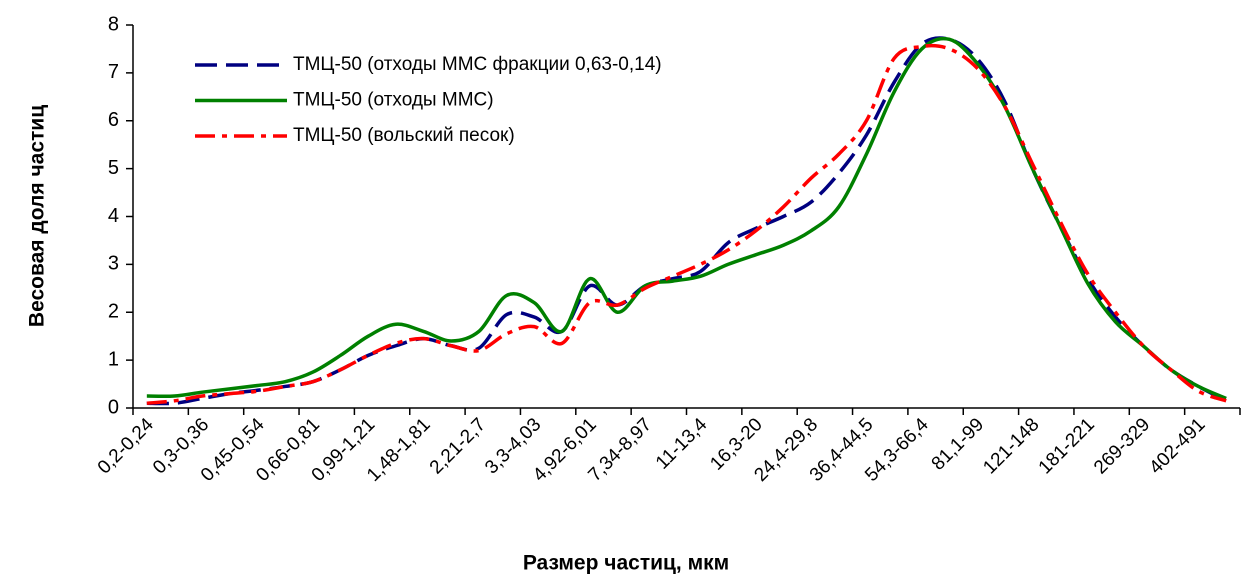 The height and width of the screenshot is (580, 1246). What do you see at coordinates (113, 72) in the screenshot?
I see `y-tick-label: 7` at bounding box center [113, 72].